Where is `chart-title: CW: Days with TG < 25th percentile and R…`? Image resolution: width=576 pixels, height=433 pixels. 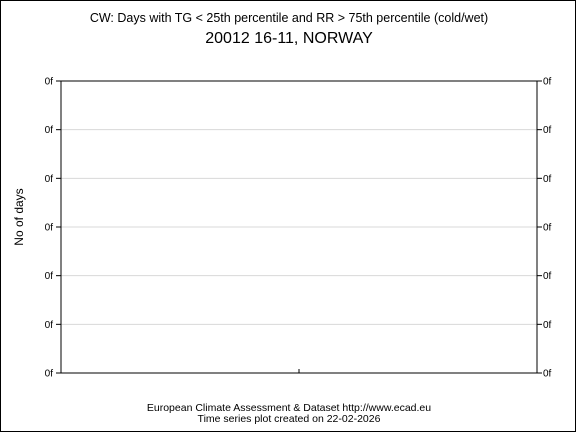
chart-title: CW: Days with TG < 25th percentile and R… is located at coordinates (289, 18).